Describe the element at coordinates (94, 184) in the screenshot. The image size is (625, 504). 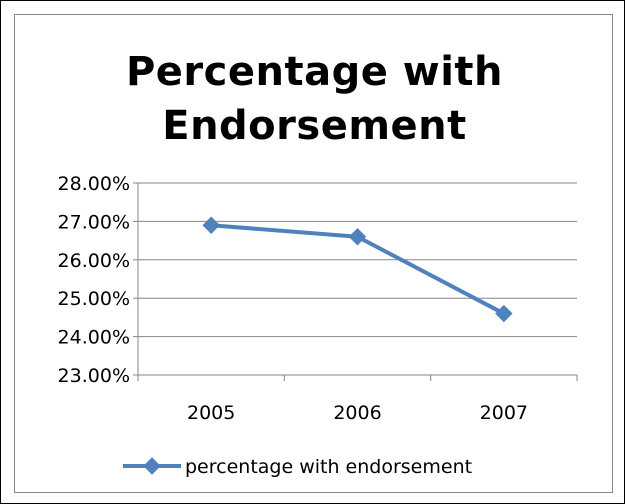
I see `y-tick-label: 28.00%` at that location.